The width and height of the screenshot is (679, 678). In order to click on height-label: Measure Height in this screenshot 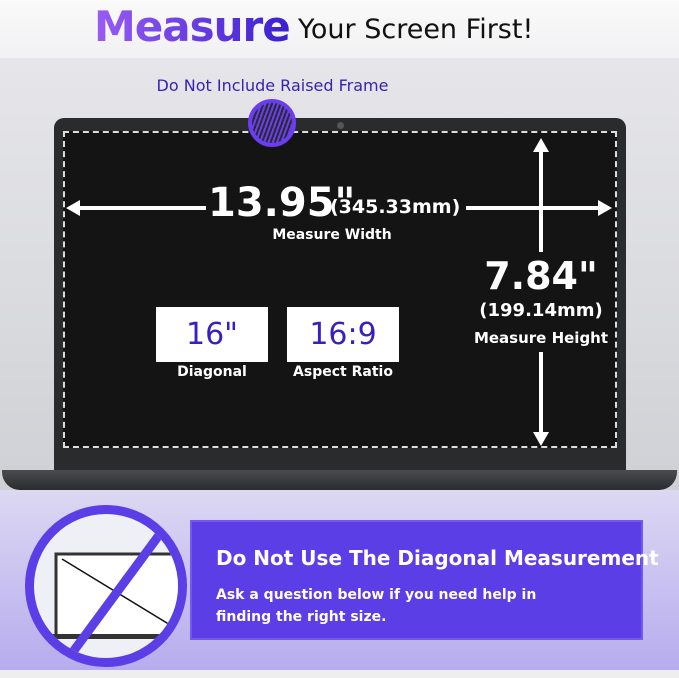, I will do `click(541, 338)`.